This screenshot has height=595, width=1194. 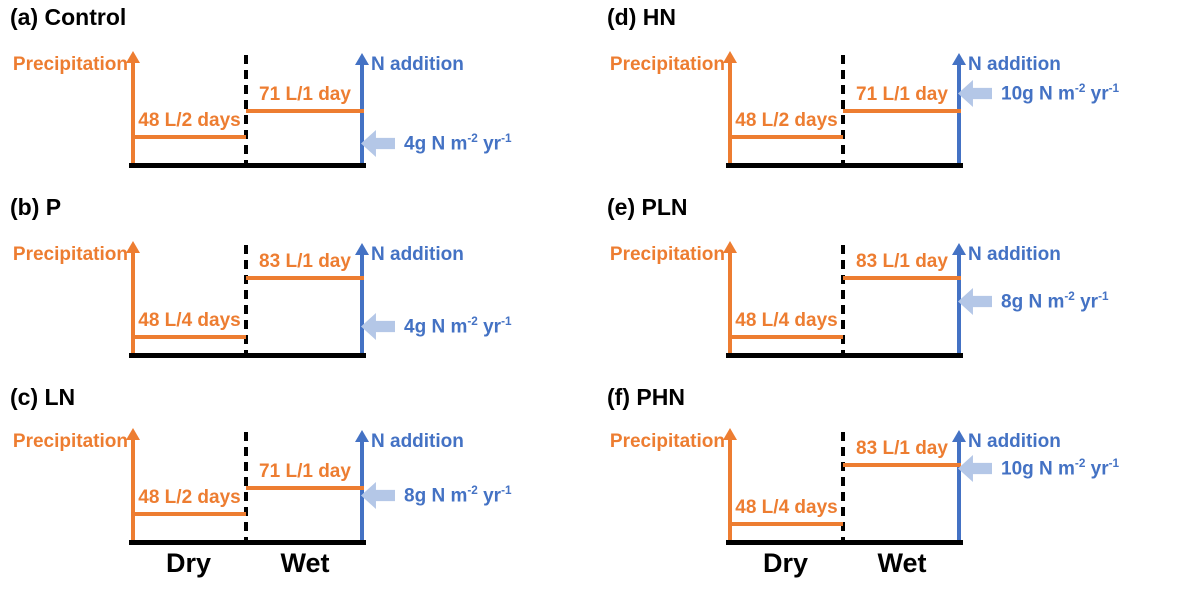 I want to click on panel-title: (f) PHN, so click(x=646, y=397).